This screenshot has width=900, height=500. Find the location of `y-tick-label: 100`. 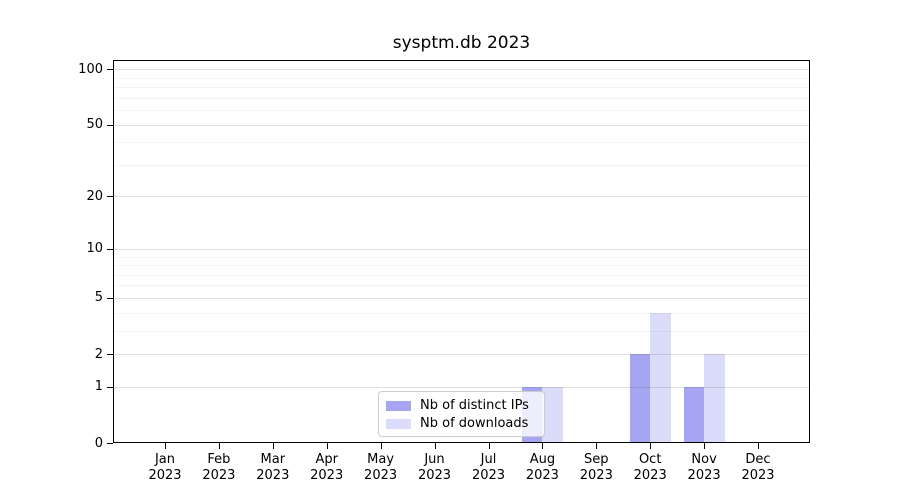

y-tick-label: 100 is located at coordinates (90, 69).